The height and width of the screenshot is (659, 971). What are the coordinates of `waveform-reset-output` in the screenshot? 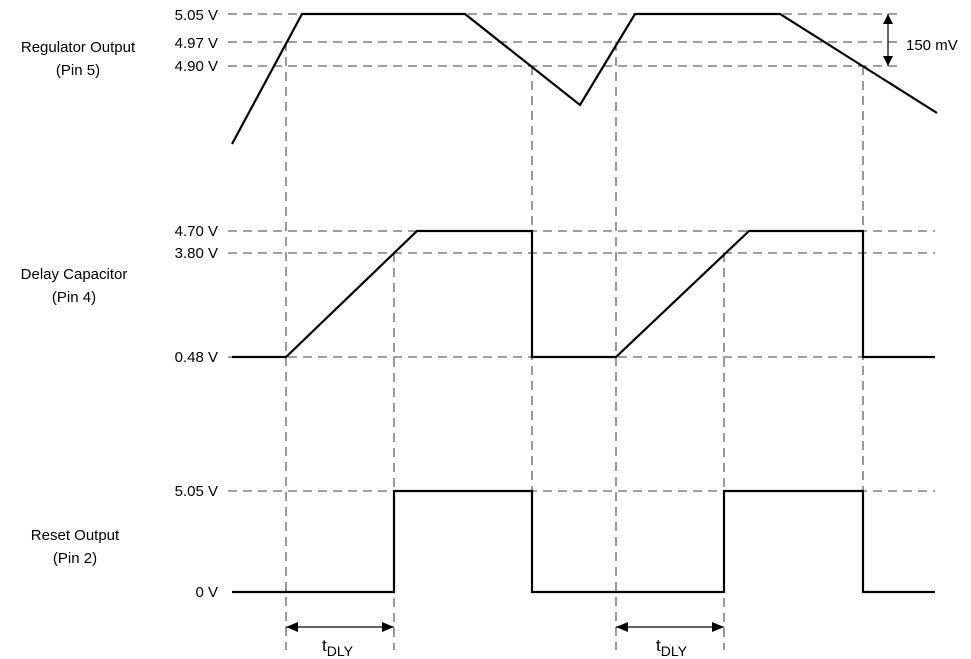 It's located at (583, 541).